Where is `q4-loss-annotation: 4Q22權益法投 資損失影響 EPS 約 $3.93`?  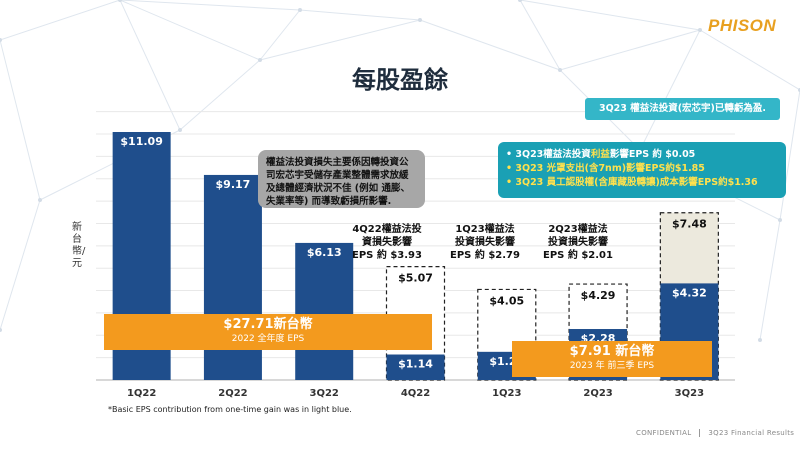 q4-loss-annotation: 4Q22權益法投 資損失影響 EPS 約 $3.93 is located at coordinates (387, 242).